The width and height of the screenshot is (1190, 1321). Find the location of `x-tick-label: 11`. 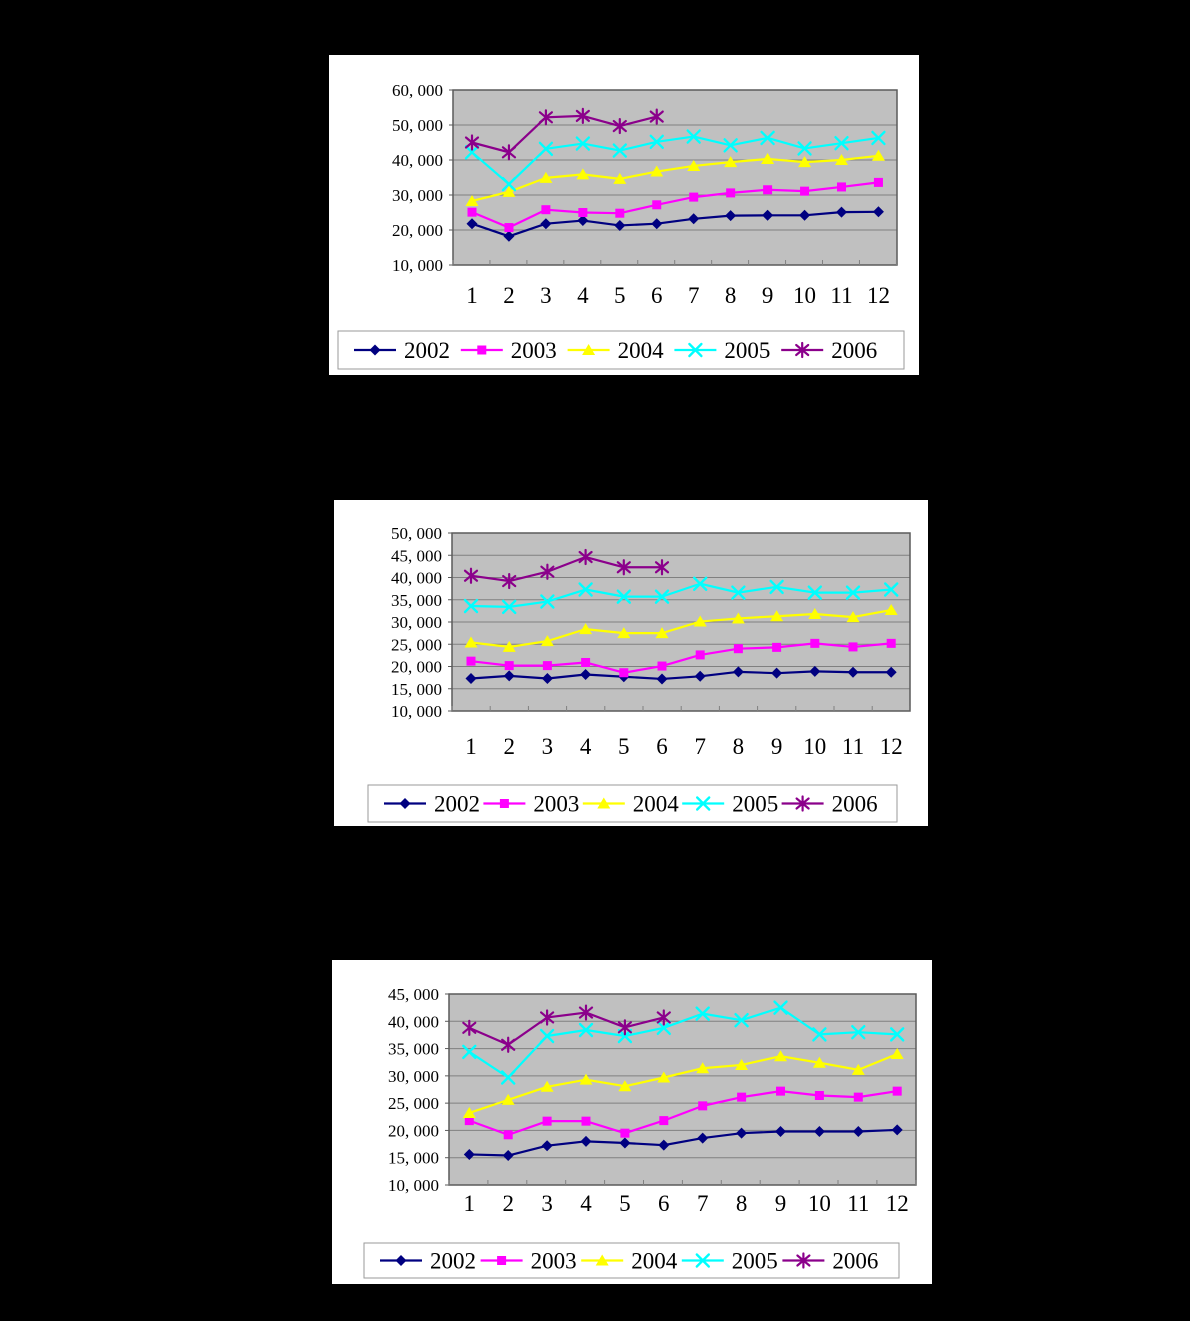

x-tick-label: 11 is located at coordinates (841, 295).